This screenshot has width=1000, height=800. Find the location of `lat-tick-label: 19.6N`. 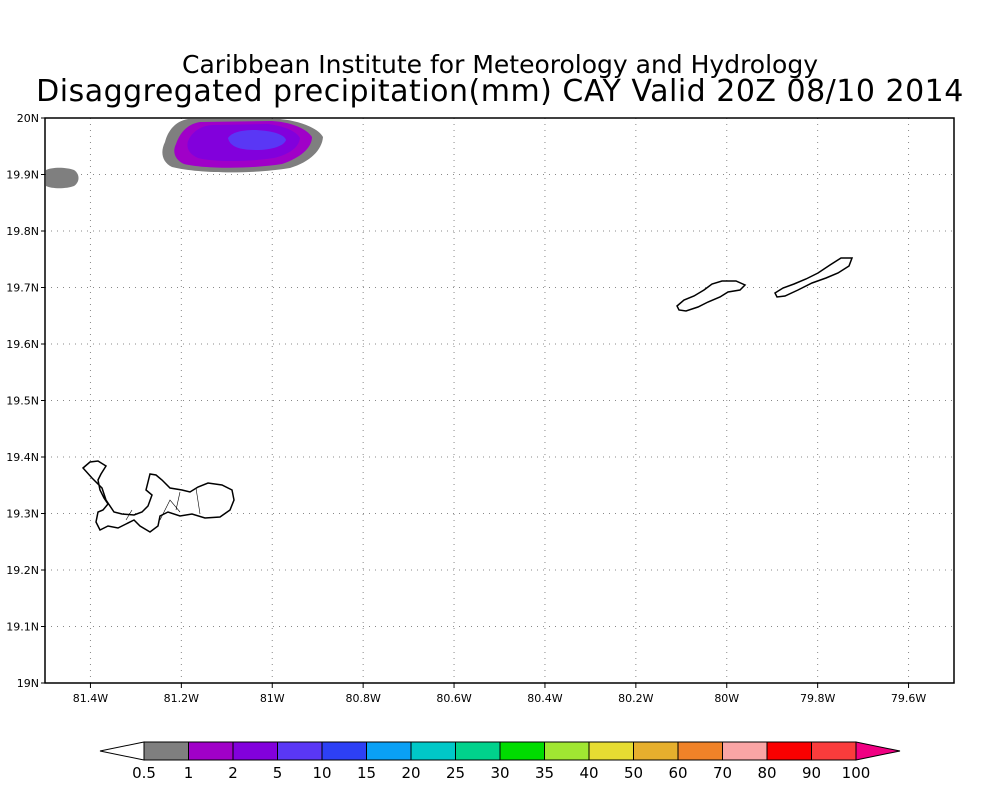

lat-tick-label: 19.6N is located at coordinates (22, 344).